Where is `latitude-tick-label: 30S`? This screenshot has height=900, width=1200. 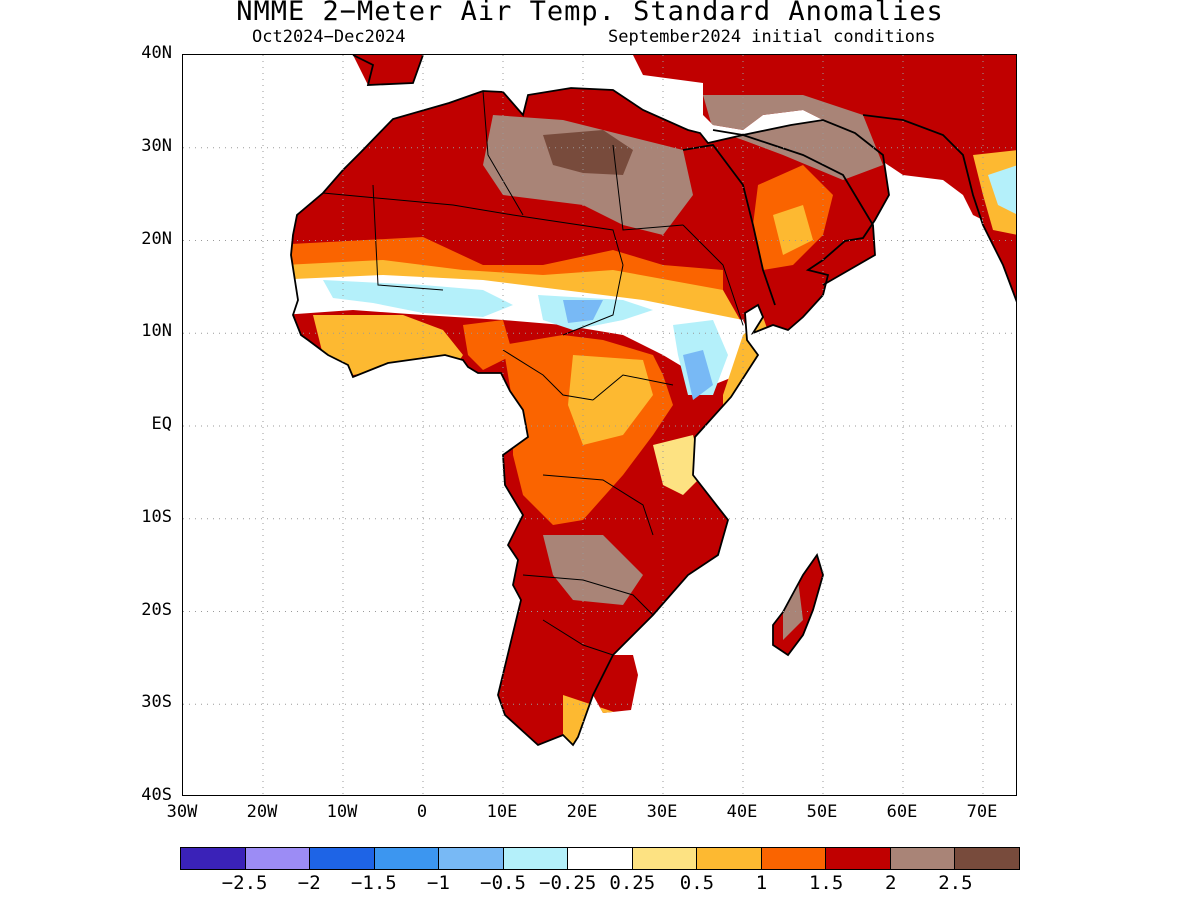 latitude-tick-label: 30S is located at coordinates (156, 702).